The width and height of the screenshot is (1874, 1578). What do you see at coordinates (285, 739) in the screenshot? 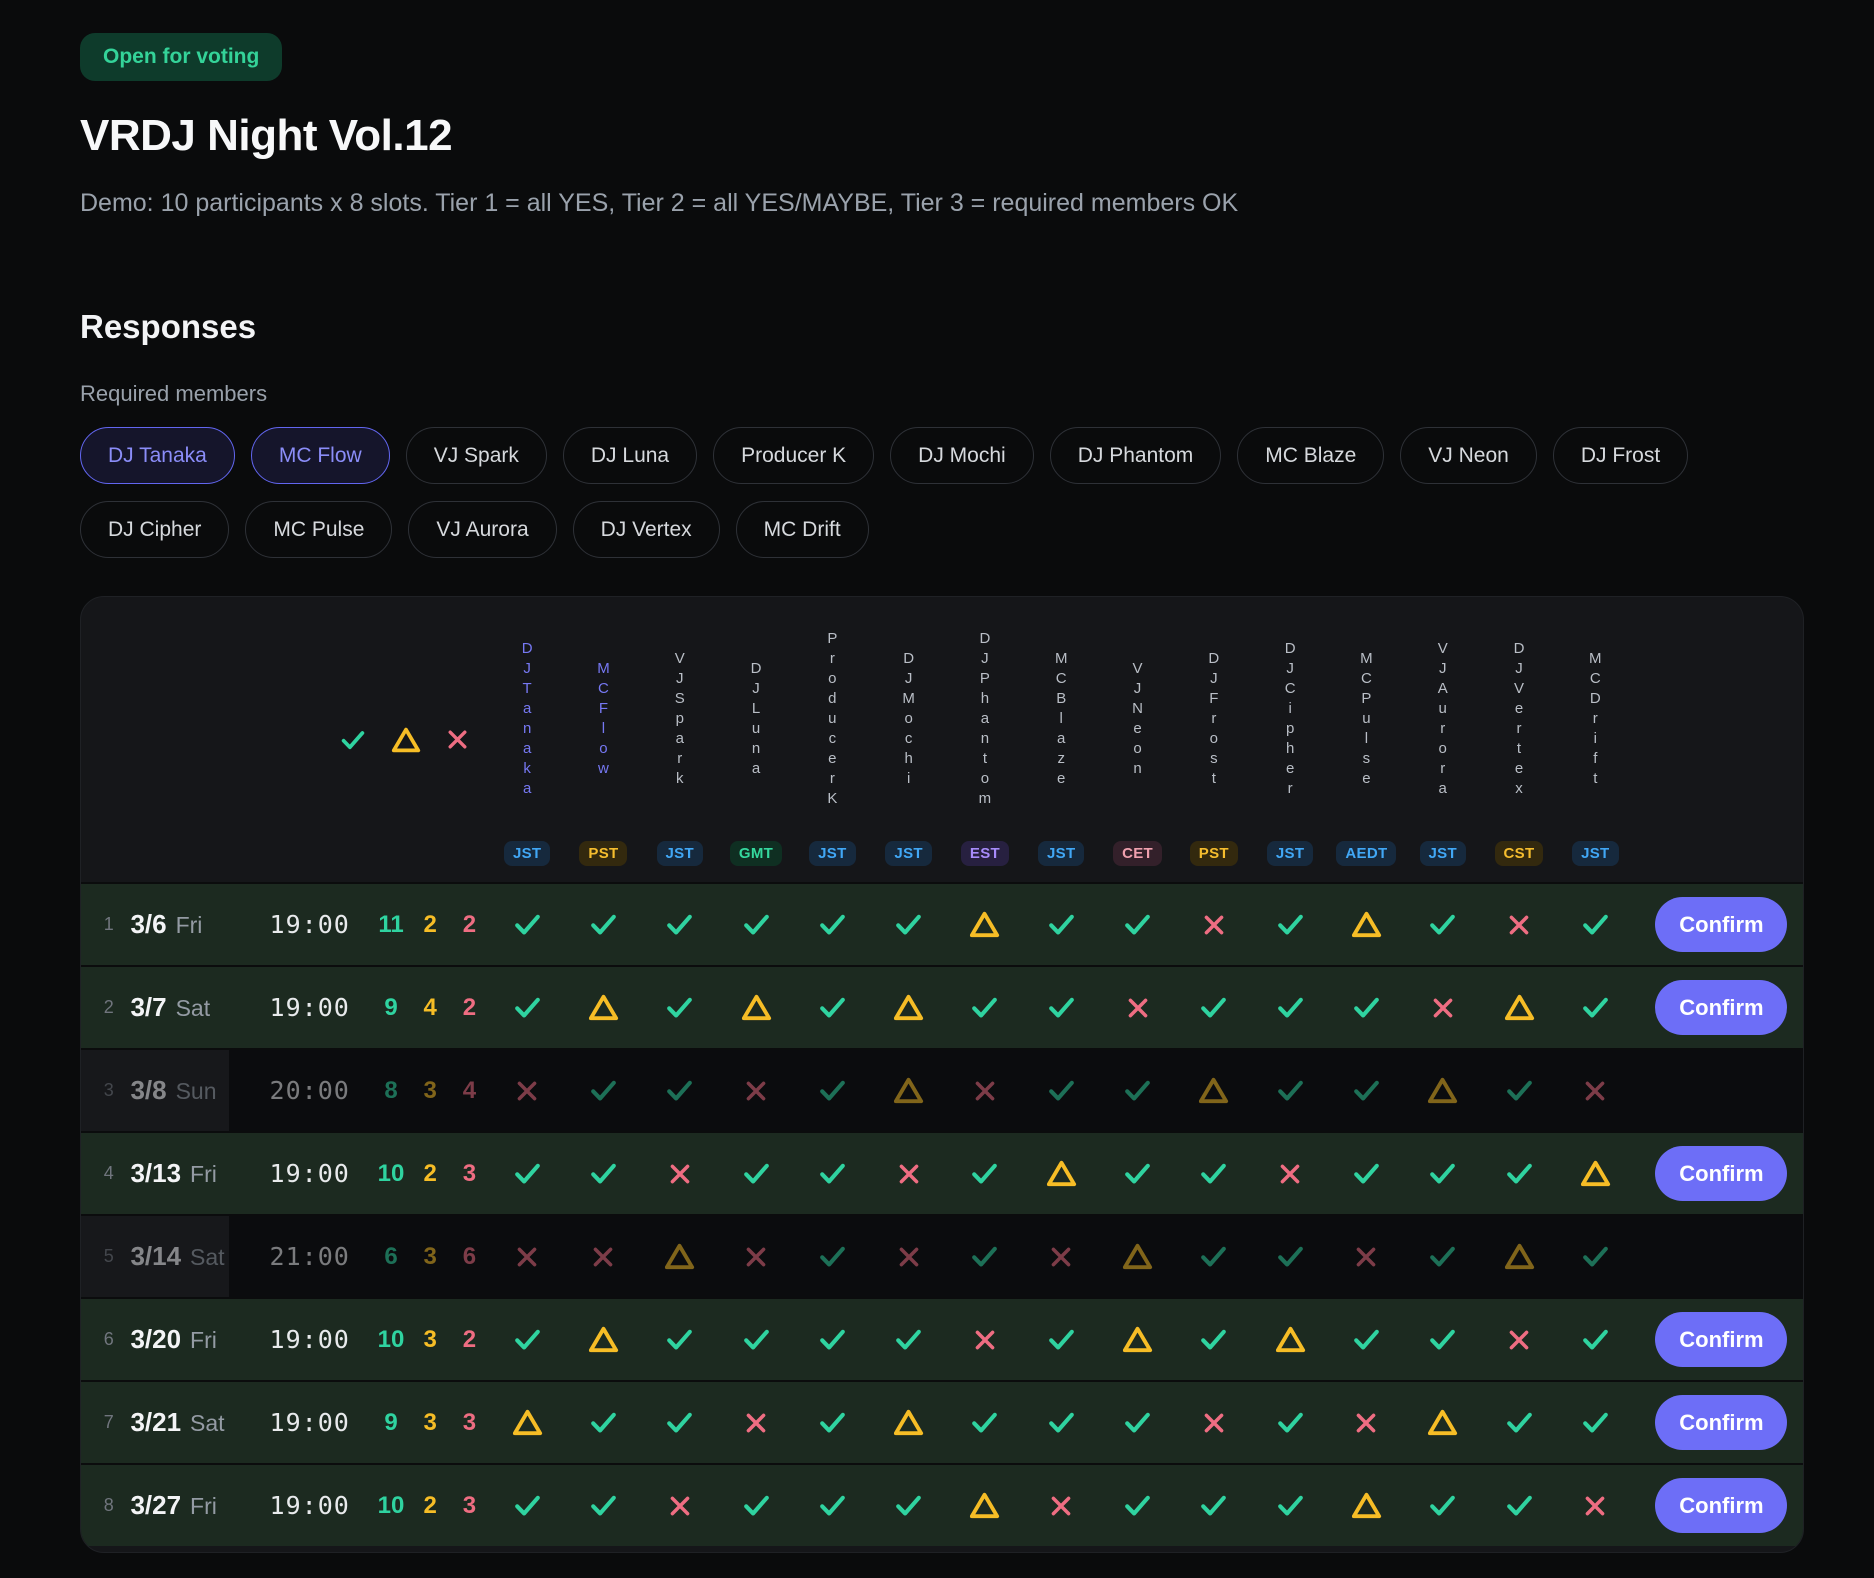
I see `vote-legend` at bounding box center [285, 739].